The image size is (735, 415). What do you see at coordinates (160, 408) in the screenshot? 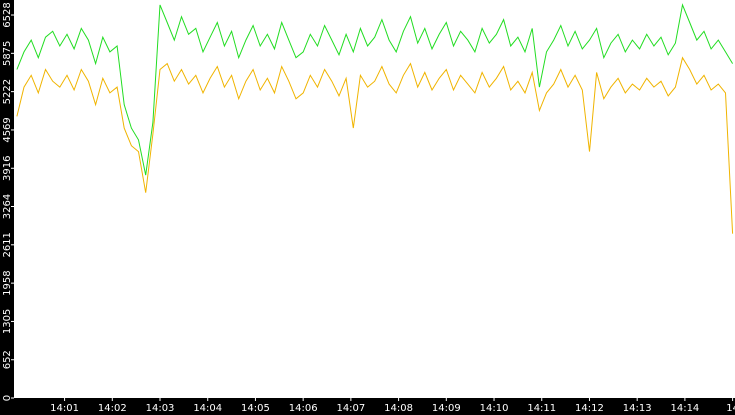
I see `x-tick-label: 14:03` at bounding box center [160, 408].